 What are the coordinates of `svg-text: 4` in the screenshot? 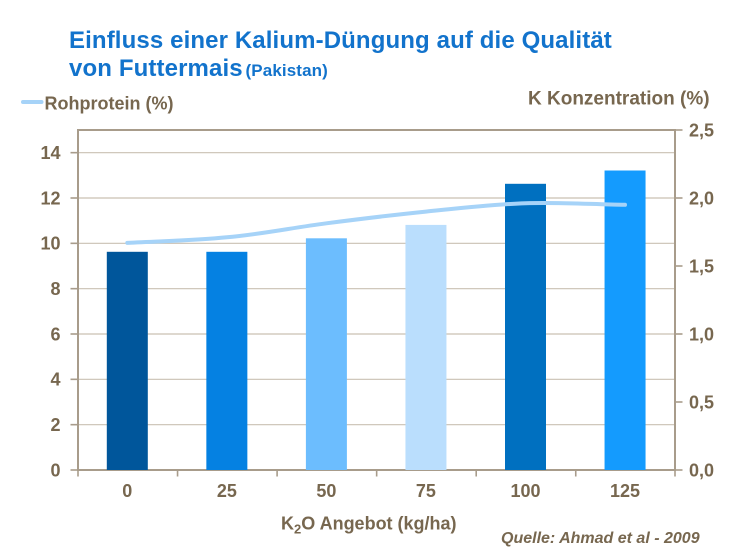 It's located at (55, 380).